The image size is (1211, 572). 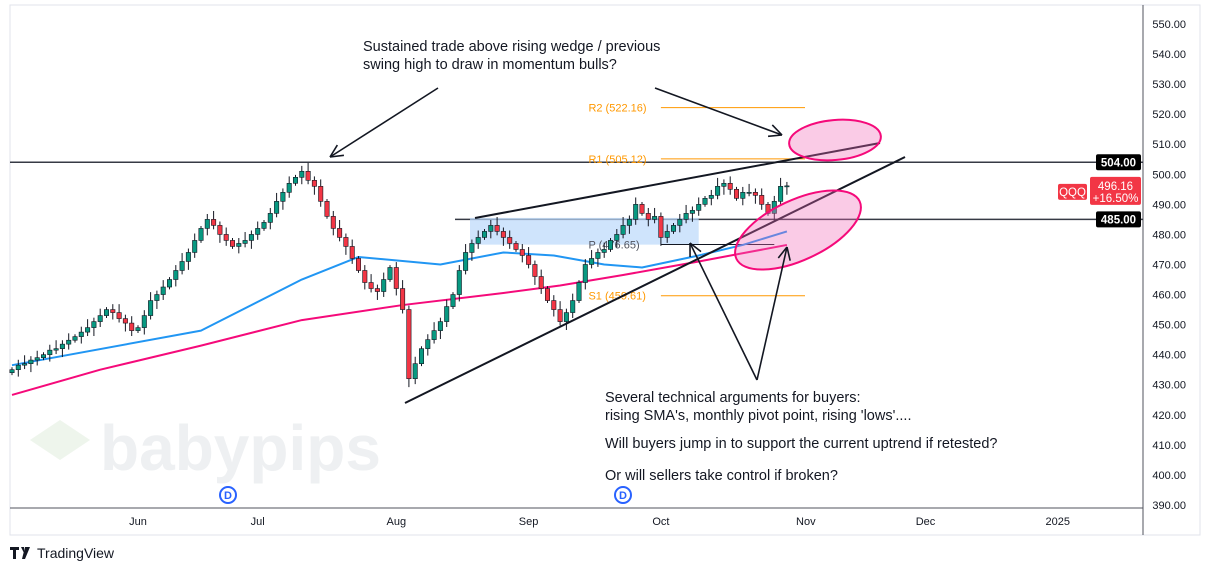 What do you see at coordinates (397, 522) in the screenshot?
I see `time-tick-label: Aug` at bounding box center [397, 522].